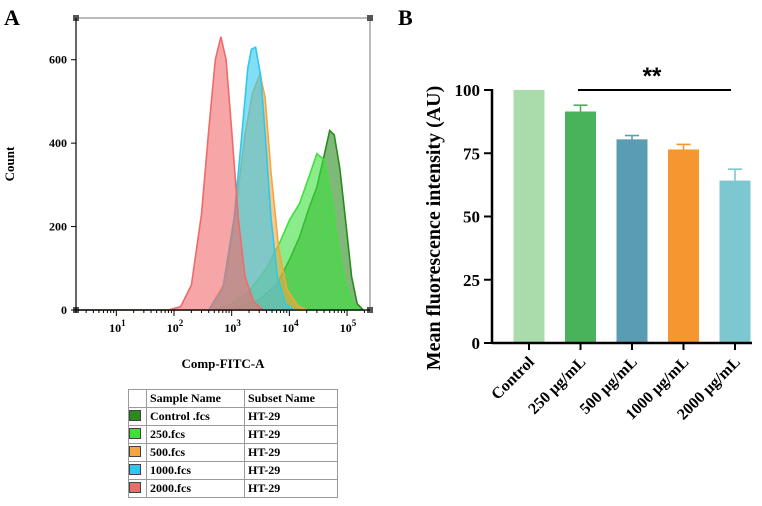  I want to click on histogram-x-tick-label: 10¹, so click(117, 326).